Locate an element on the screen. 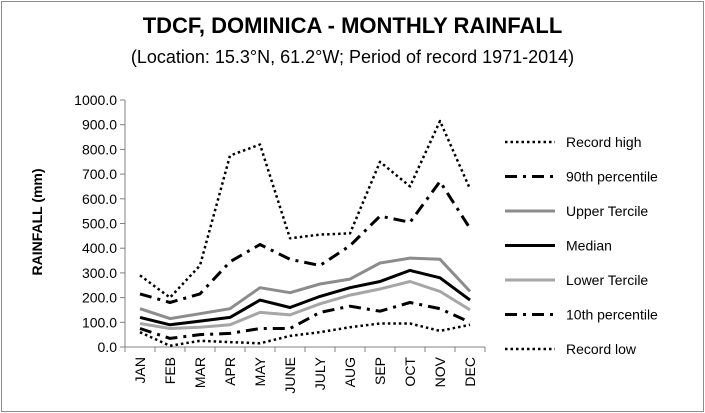 The image size is (705, 413). chart-title: TDCF, DOMINICA - MONTHLY RAINFALL is located at coordinates (352, 25).